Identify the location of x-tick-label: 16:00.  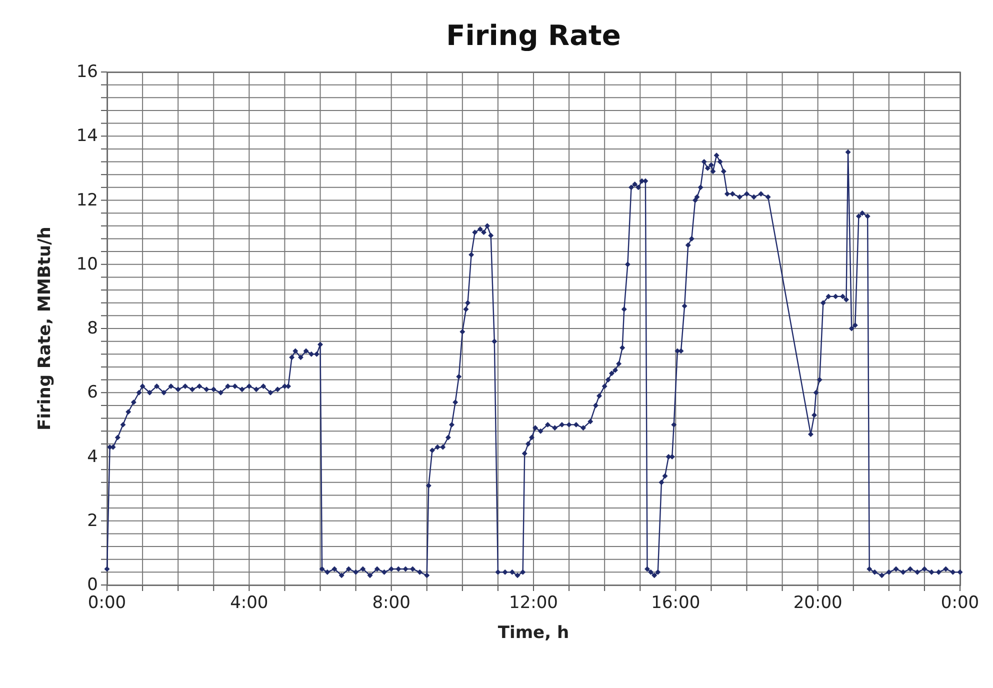
(675, 603).